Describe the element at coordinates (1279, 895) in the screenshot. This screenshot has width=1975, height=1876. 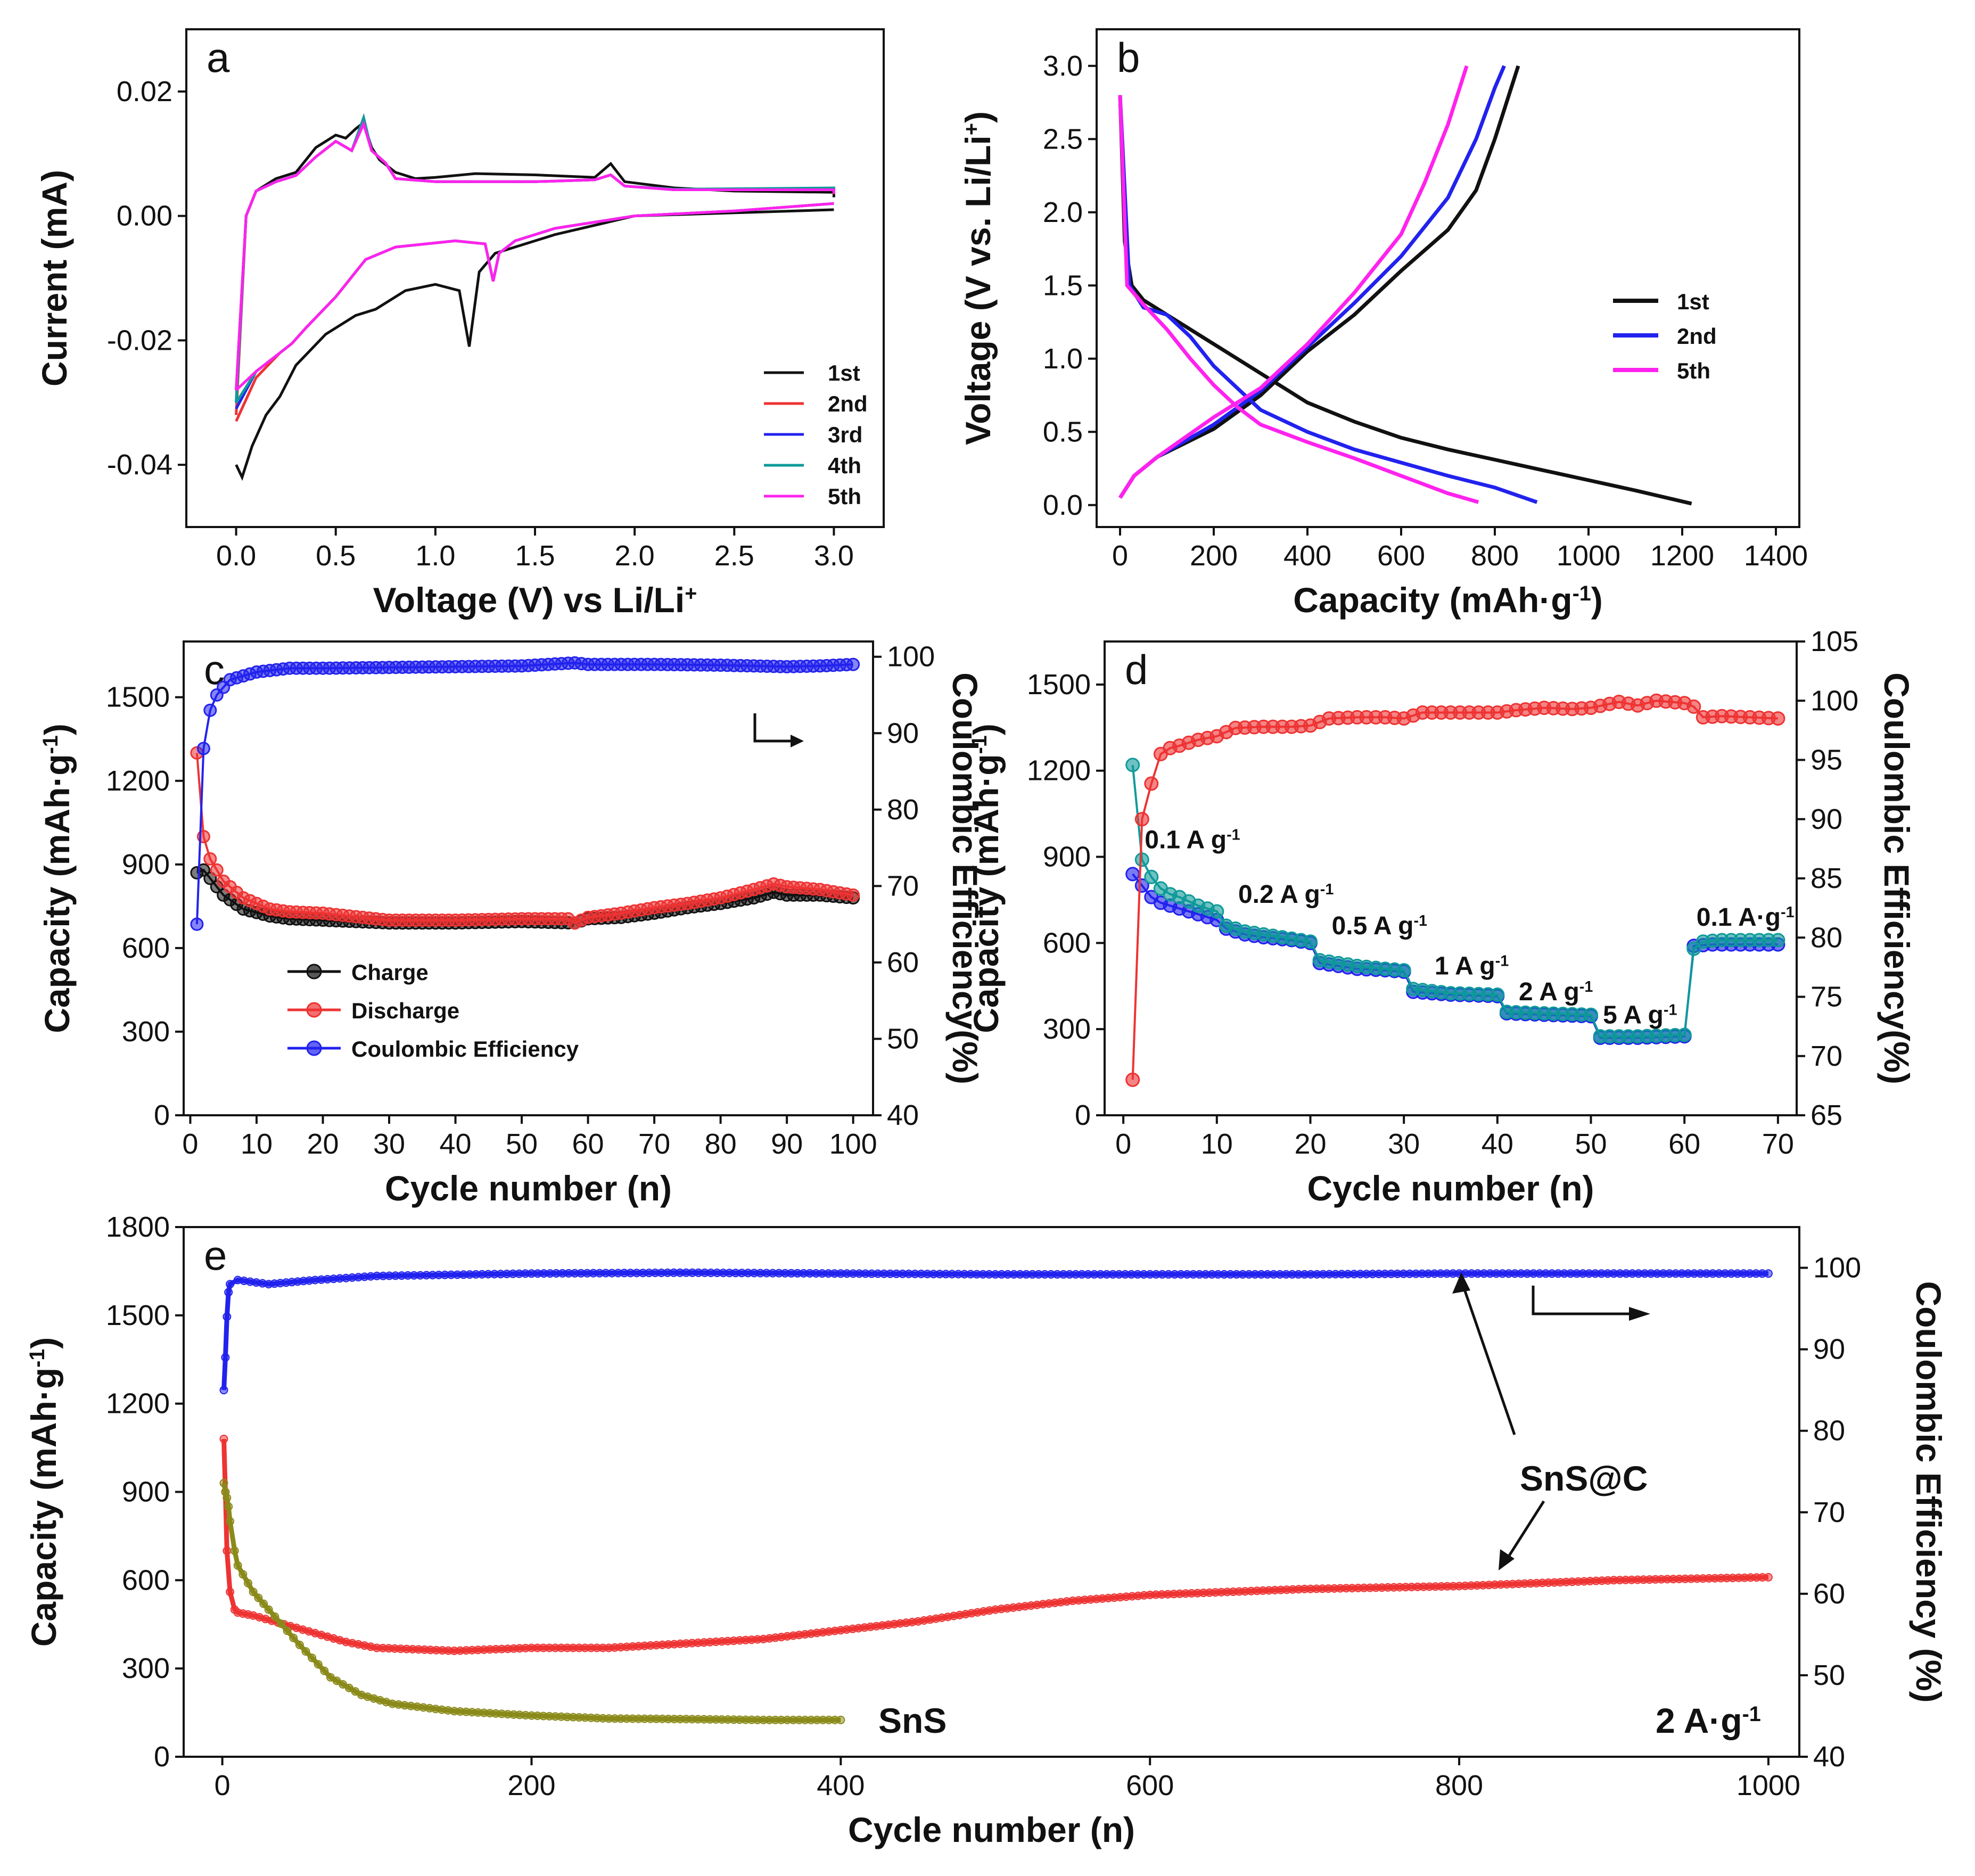
I see `rate-label-part: 0.2 A g` at that location.